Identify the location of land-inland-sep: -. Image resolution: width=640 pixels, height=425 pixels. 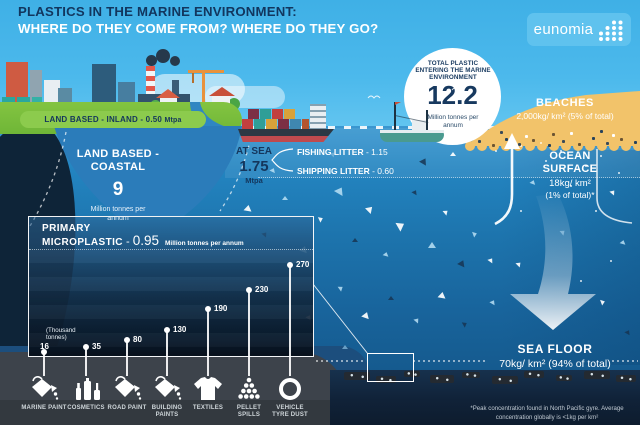
(141, 119).